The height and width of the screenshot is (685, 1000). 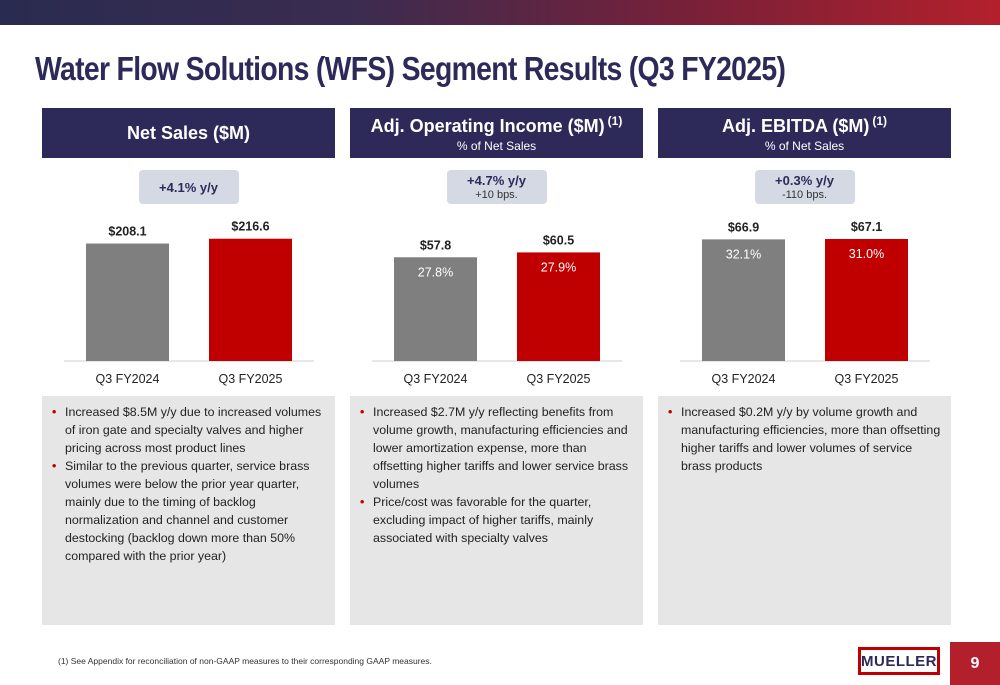 What do you see at coordinates (804, 195) in the screenshot?
I see `growth-sub: -110 bps.` at bounding box center [804, 195].